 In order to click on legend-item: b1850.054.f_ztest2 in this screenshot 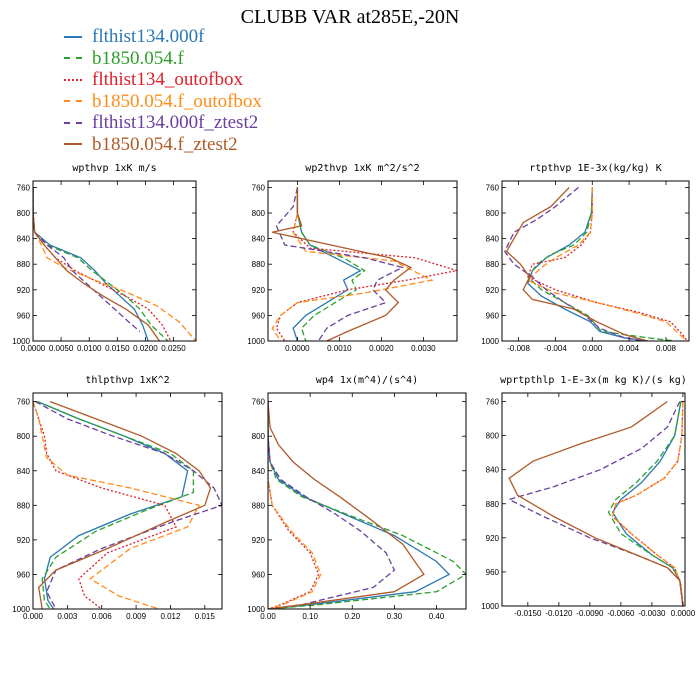, I will do `click(163, 145)`.